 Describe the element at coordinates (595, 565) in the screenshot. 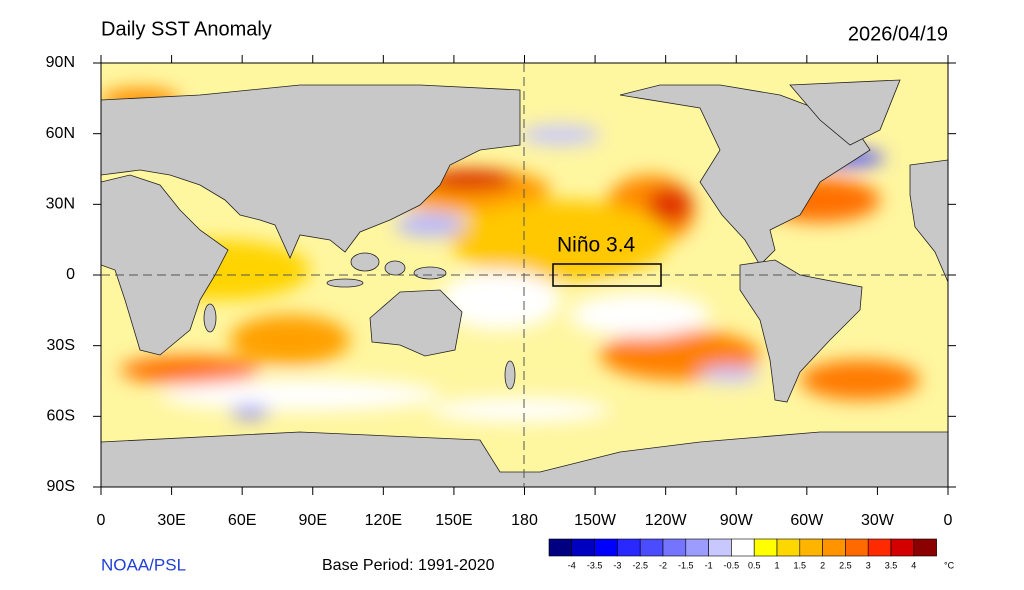

I see `colorbar-label: -3.5` at that location.